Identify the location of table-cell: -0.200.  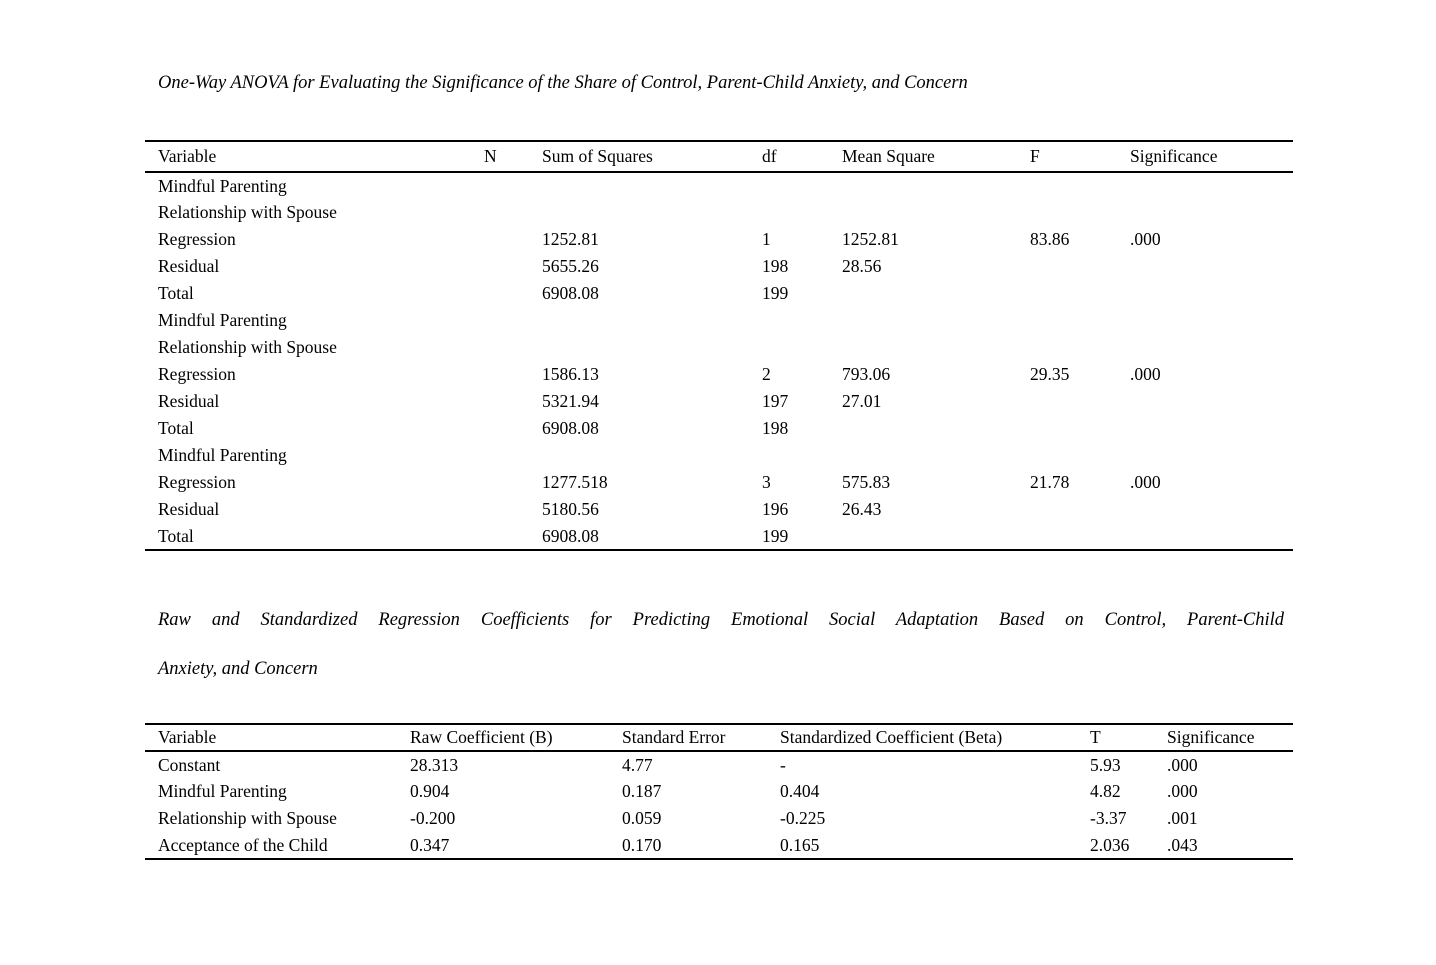
(433, 818).